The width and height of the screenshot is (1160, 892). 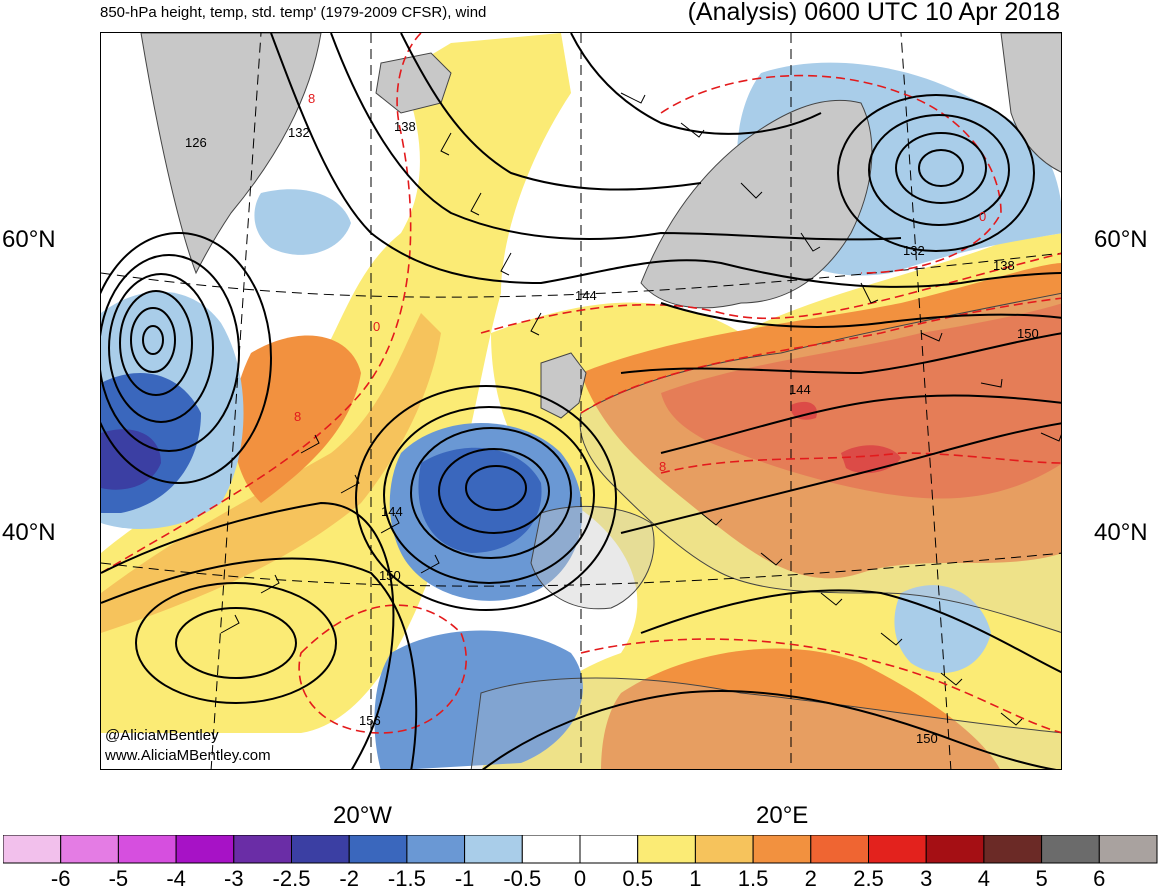 What do you see at coordinates (695, 878) in the screenshot?
I see `colorbar-tick-label: 1` at bounding box center [695, 878].